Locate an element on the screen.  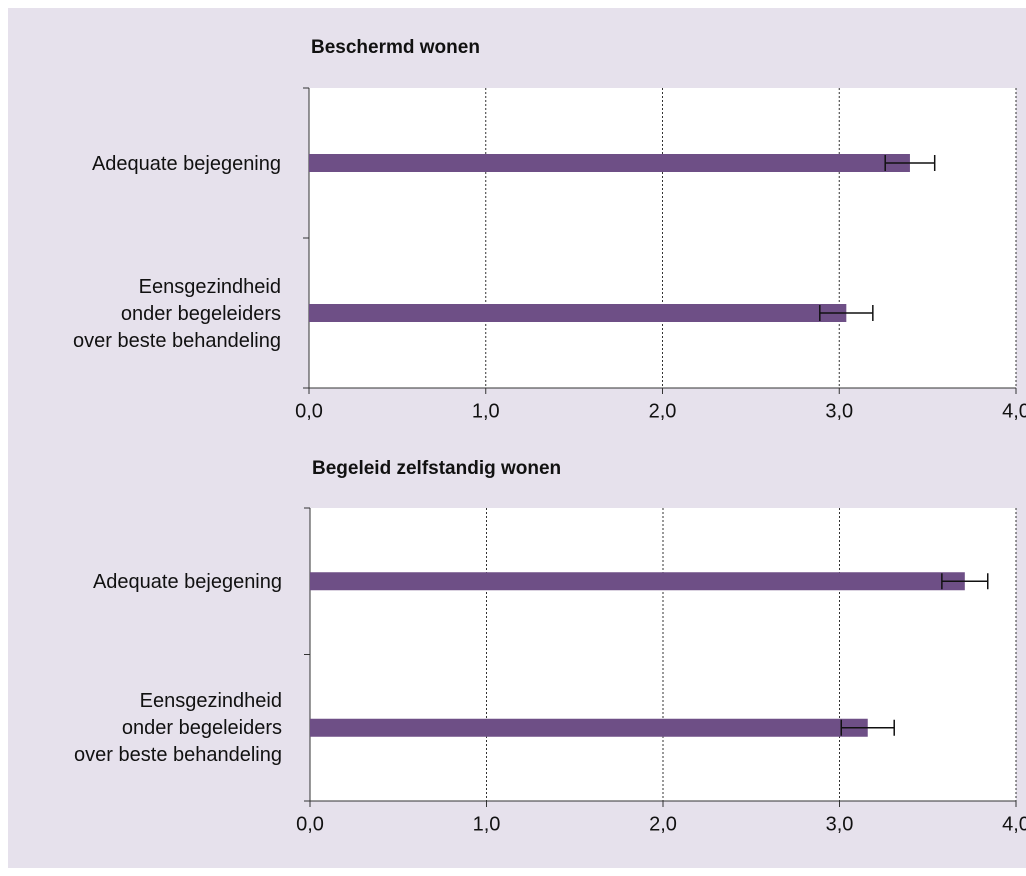
chart-title: Beschermd wonen is located at coordinates (395, 47).